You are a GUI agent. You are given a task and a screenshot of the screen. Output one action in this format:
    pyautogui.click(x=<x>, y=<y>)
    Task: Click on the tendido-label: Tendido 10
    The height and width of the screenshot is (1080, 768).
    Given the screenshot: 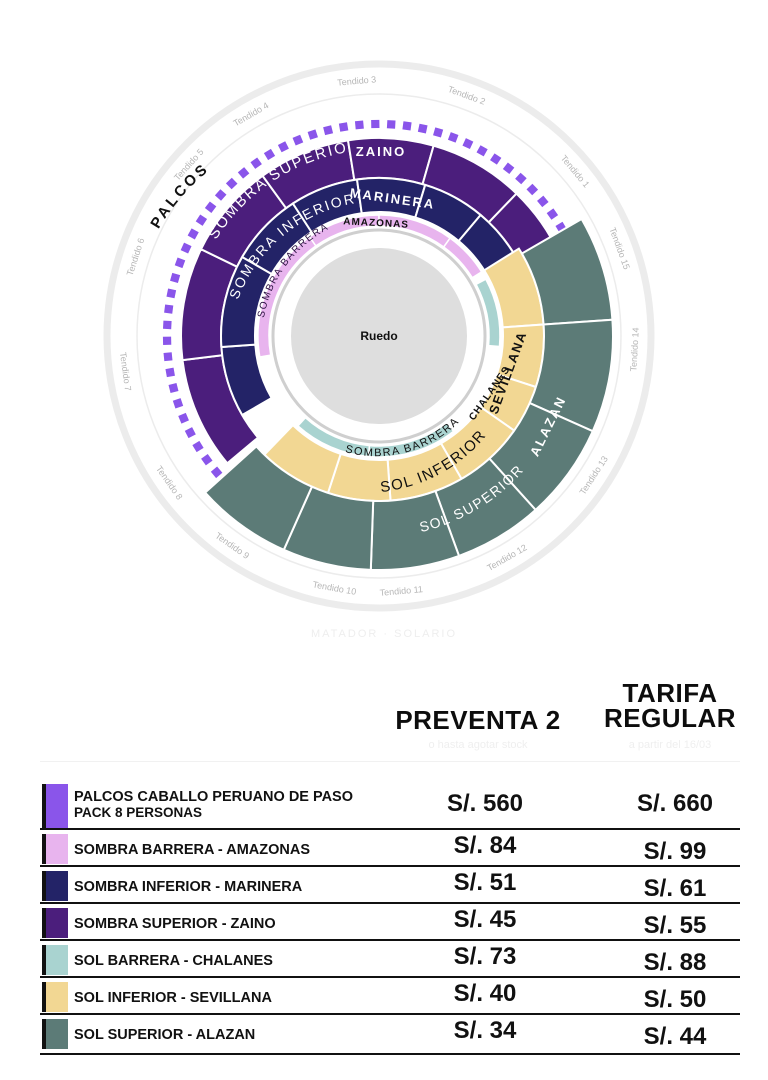 What is the action you would take?
    pyautogui.click(x=334, y=587)
    